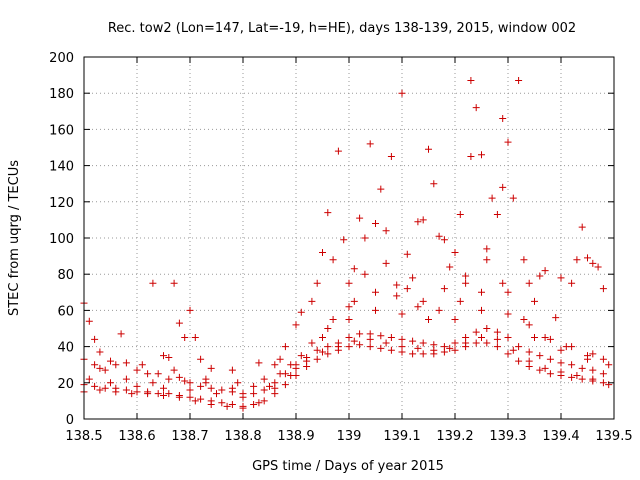 The width and height of the screenshot is (640, 480). I want to click on y-tick-label: 40, so click(65, 348).